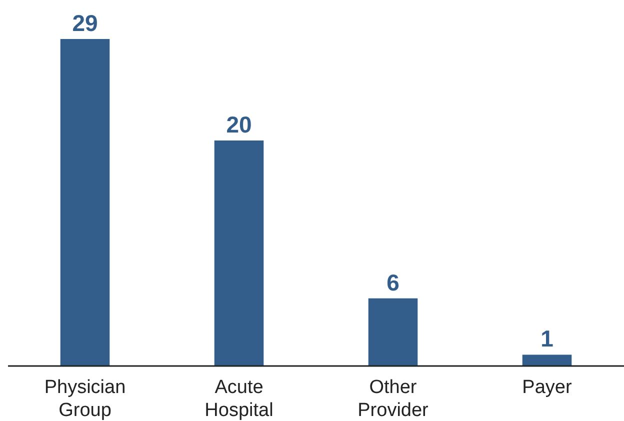 This screenshot has width=624, height=421. What do you see at coordinates (239, 399) in the screenshot?
I see `x-tick-label: Acute Hospital` at bounding box center [239, 399].